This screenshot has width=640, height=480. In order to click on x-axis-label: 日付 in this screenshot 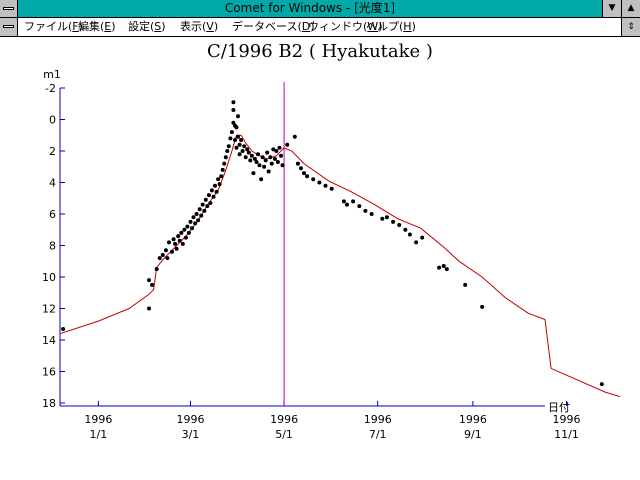, I will do `click(559, 407)`.